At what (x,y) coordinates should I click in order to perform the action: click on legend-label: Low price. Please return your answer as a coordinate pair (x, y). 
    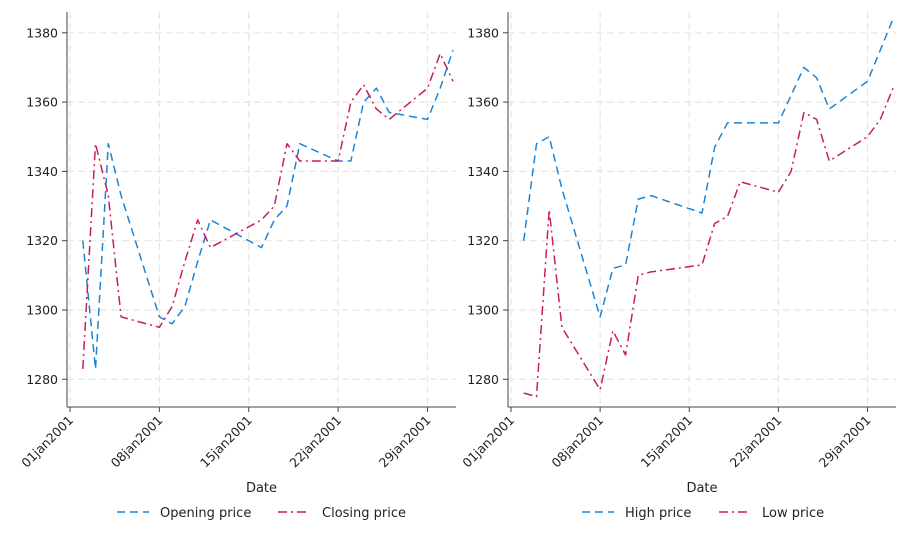
    Looking at the image, I should click on (793, 513).